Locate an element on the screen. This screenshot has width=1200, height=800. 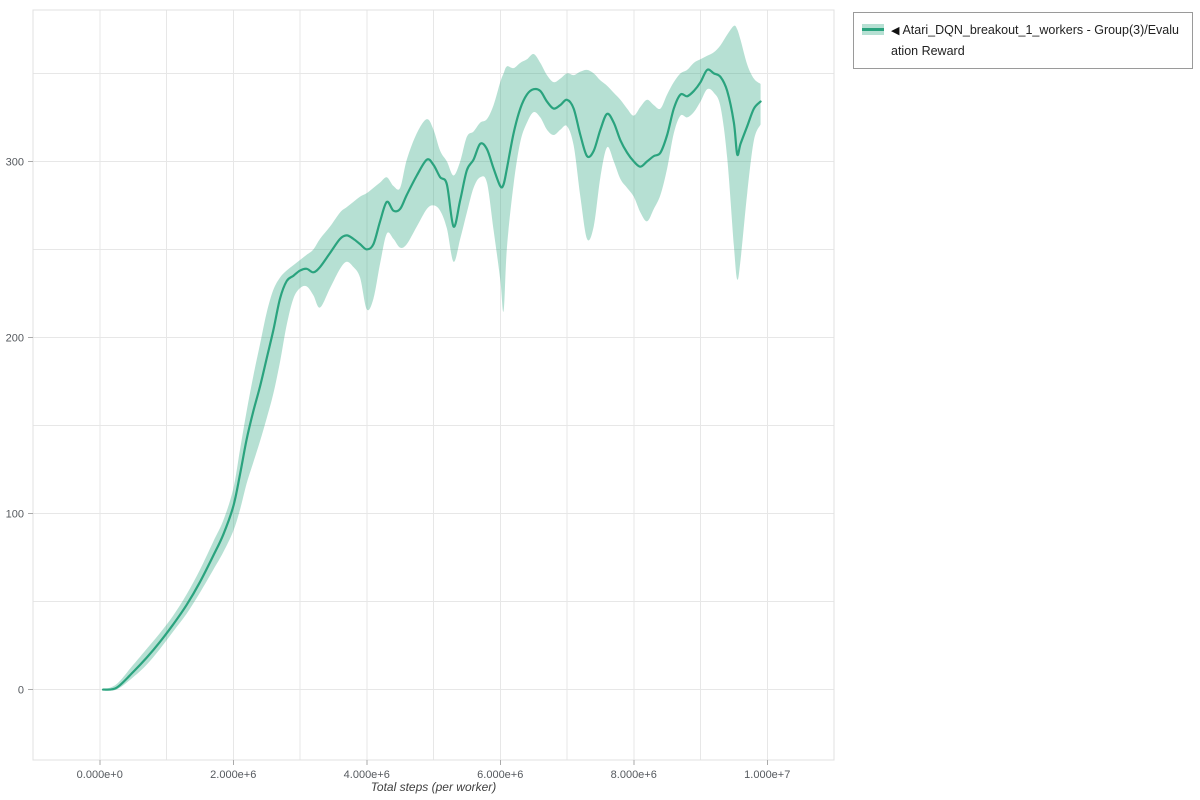
x-axis-title: Total steps (per worker) is located at coordinates (433, 787).